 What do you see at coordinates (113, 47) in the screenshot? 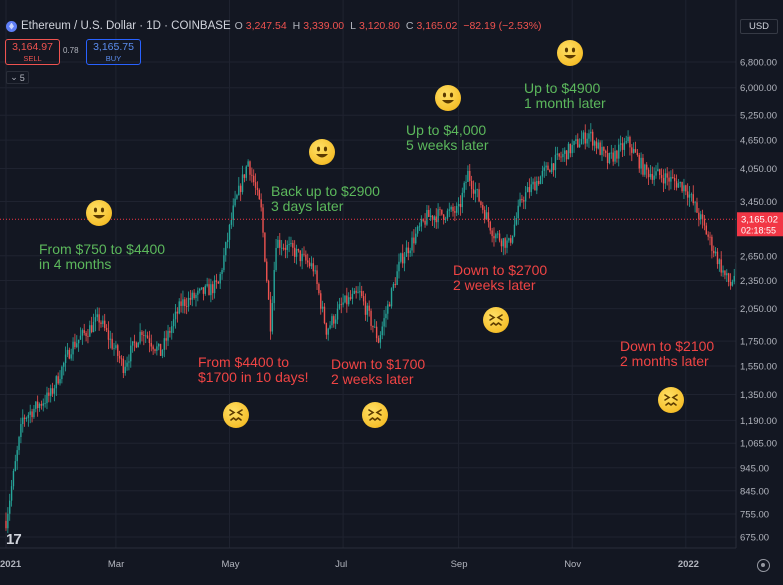
I see `buy-price: 3,165.75` at bounding box center [113, 47].